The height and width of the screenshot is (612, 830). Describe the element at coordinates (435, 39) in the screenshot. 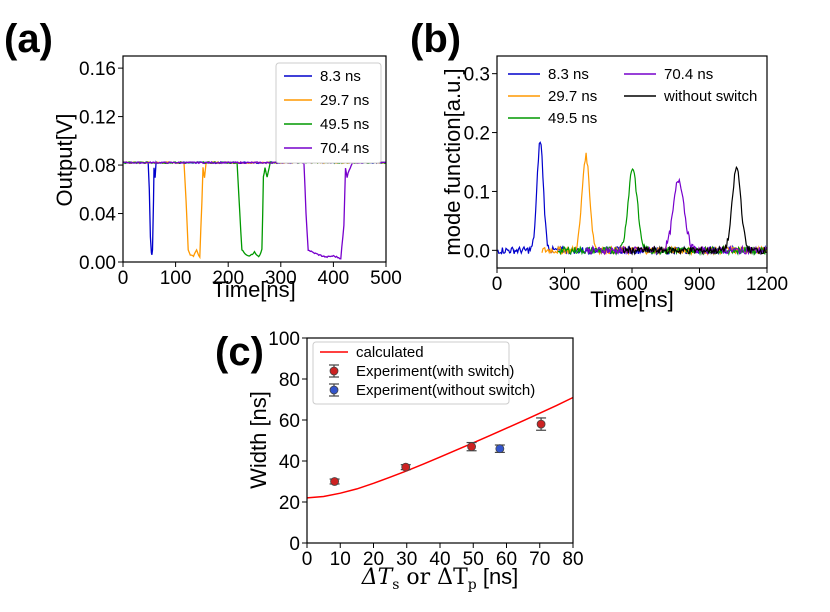

I see `panel-b-label: (b)` at that location.